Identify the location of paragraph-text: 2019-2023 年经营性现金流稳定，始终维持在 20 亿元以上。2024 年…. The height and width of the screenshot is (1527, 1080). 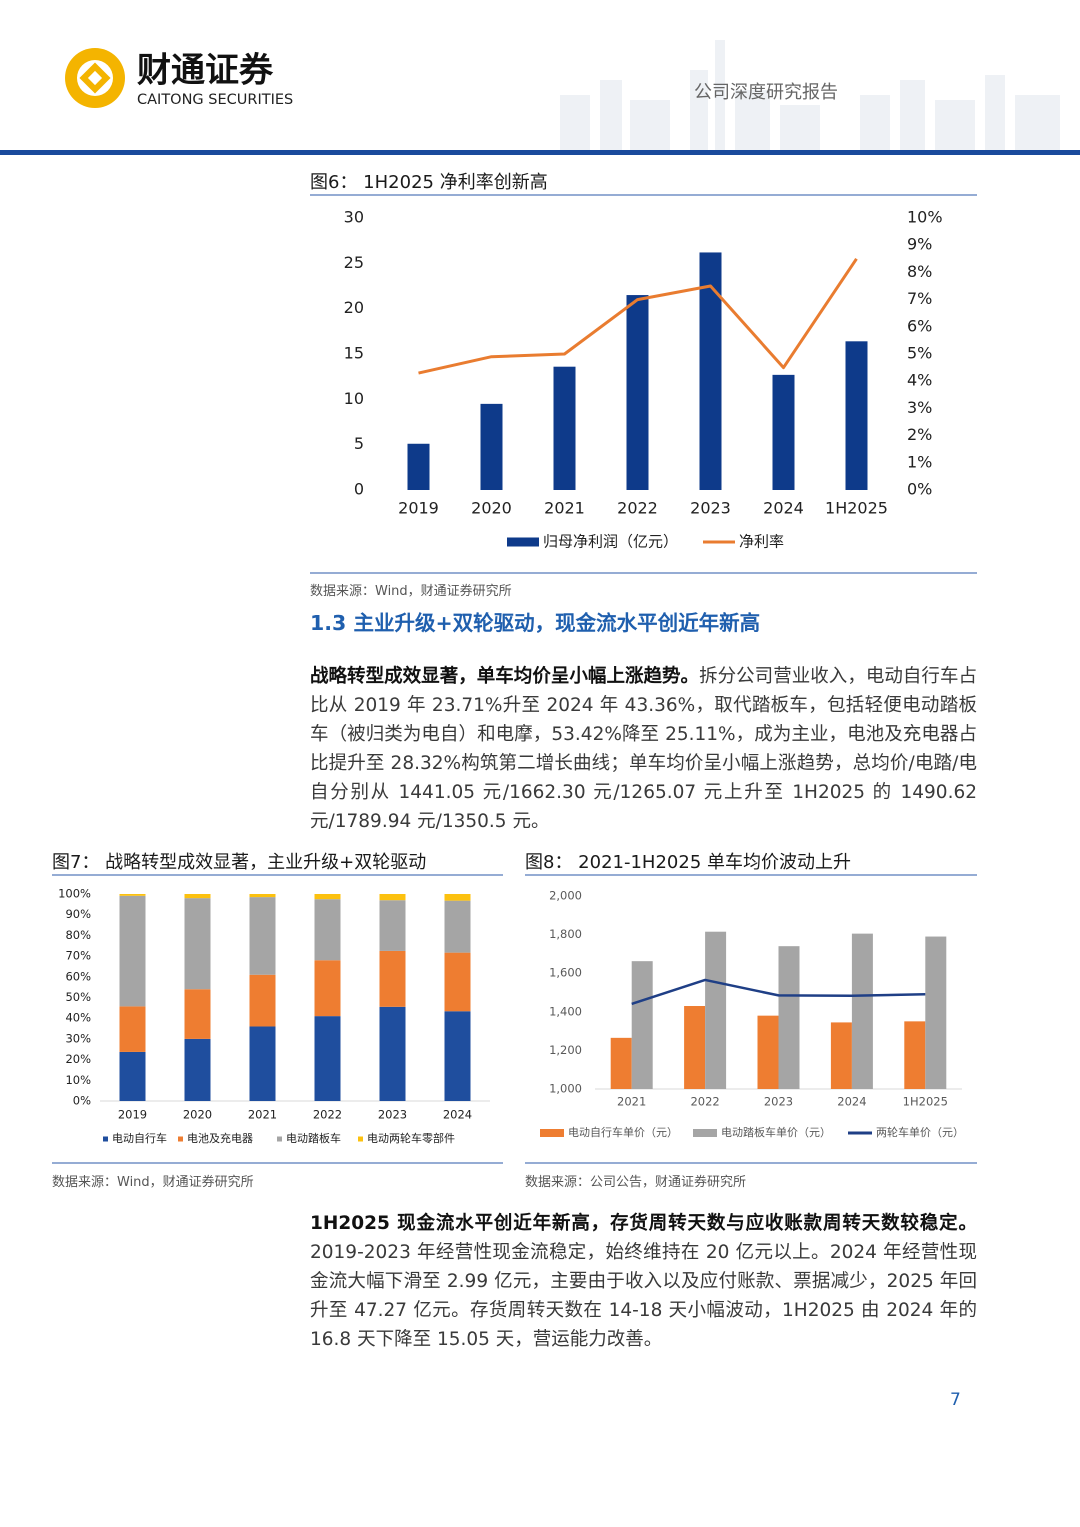
(643, 1296).